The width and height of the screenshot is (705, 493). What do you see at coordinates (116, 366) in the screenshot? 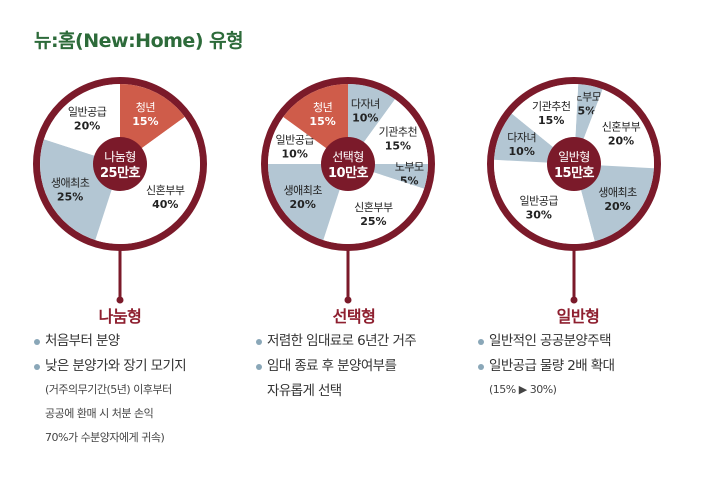
I see `bullet-text: 낮은 분양가와 장기 모기지` at bounding box center [116, 366].